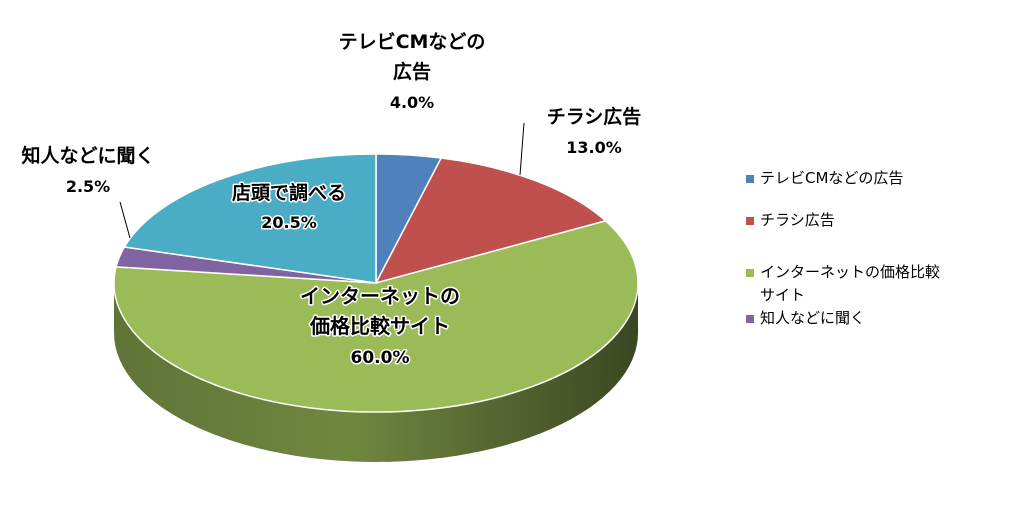 The image size is (1024, 519). Describe the element at coordinates (289, 222) in the screenshot. I see `slice-5-value-label: 20.5%` at that location.